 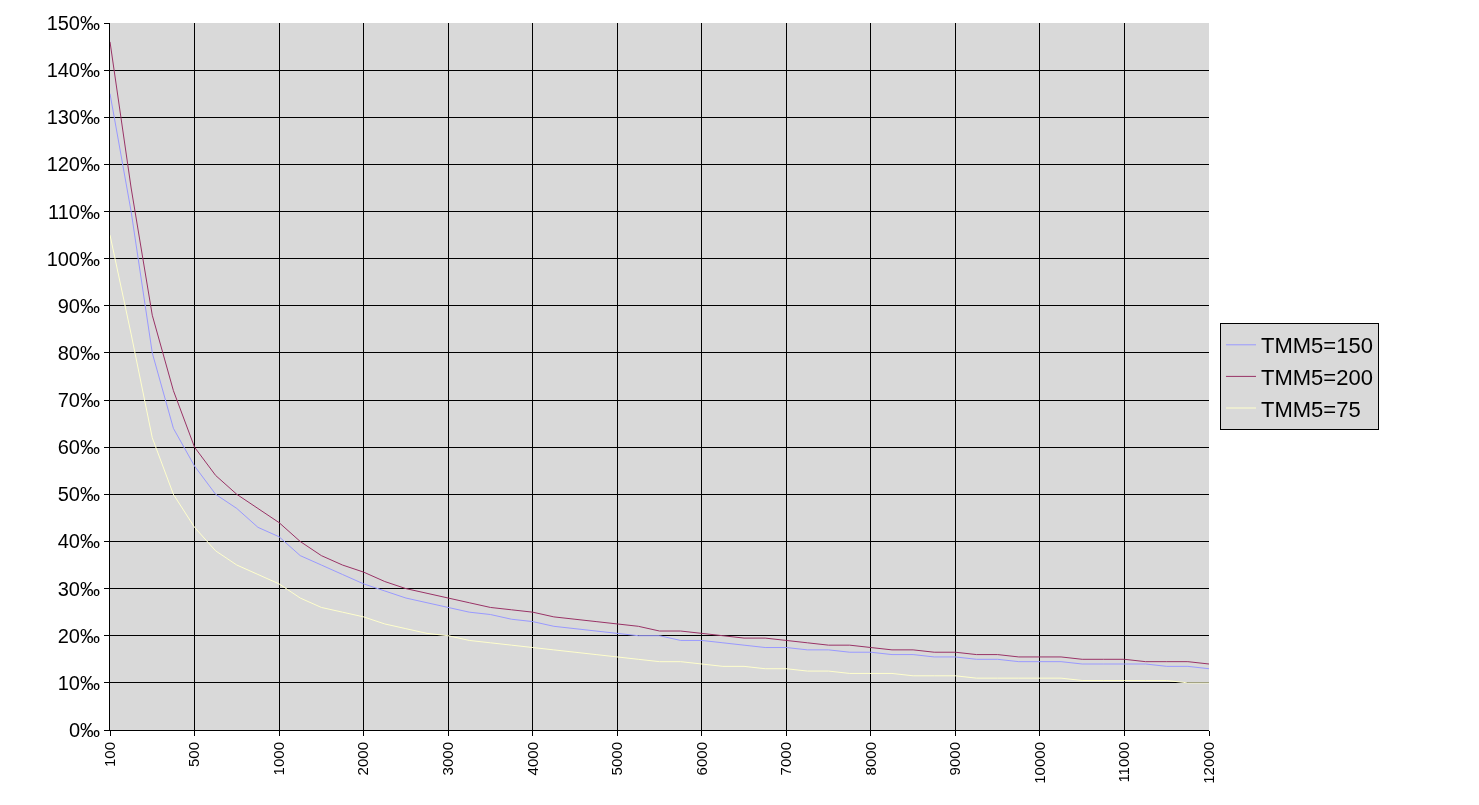 What do you see at coordinates (617, 759) in the screenshot?
I see `x-tick-label: 5000` at bounding box center [617, 759].